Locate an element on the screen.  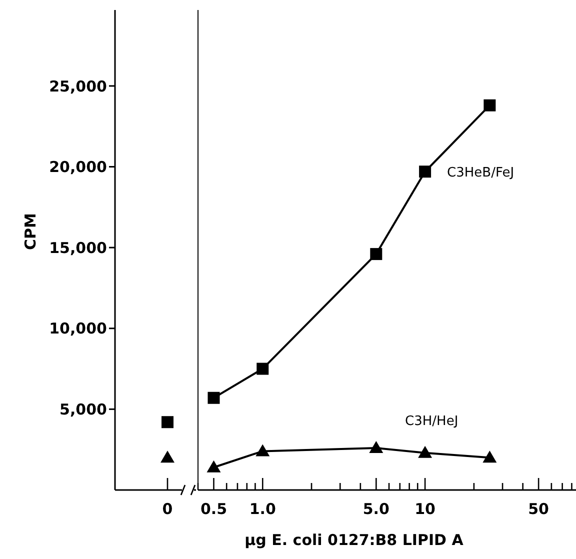
x-tick-label: 10 is located at coordinates (425, 509).